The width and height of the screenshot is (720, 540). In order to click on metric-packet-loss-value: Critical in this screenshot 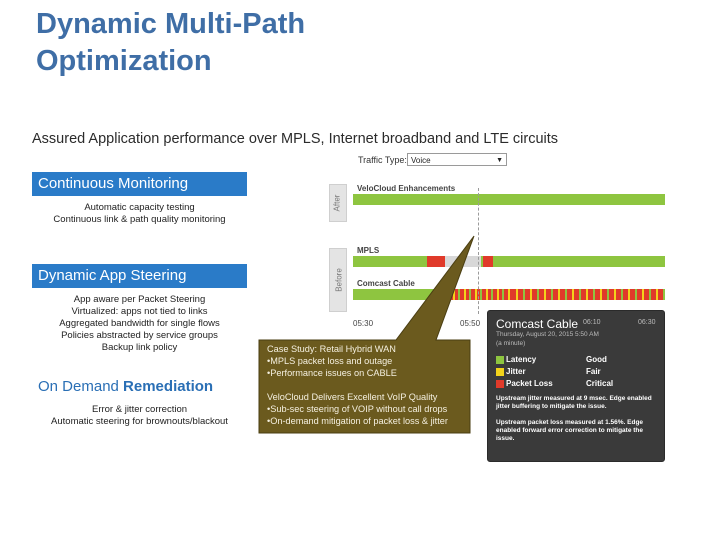, I will do `click(600, 383)`.